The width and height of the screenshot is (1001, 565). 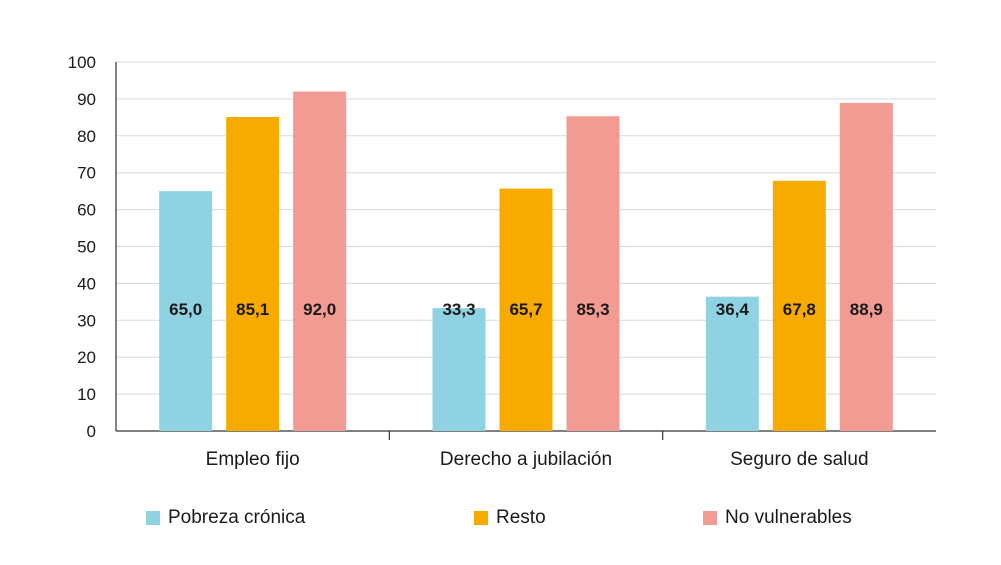 I want to click on bar-resto-seguro-de-salud, so click(x=799, y=305).